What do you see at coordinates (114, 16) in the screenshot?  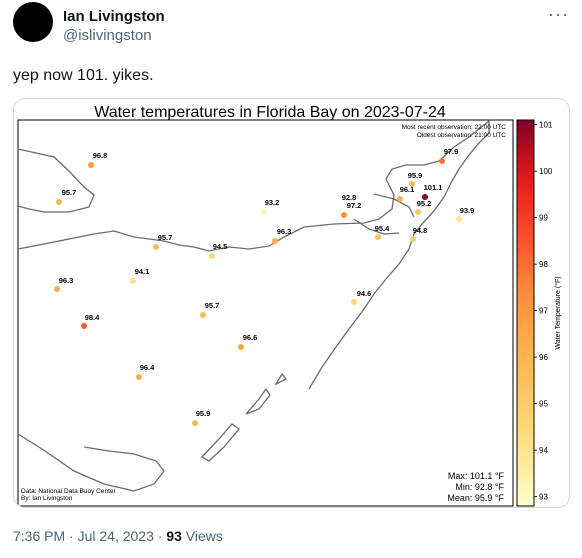 I see `author-name: Ian Livingston` at bounding box center [114, 16].